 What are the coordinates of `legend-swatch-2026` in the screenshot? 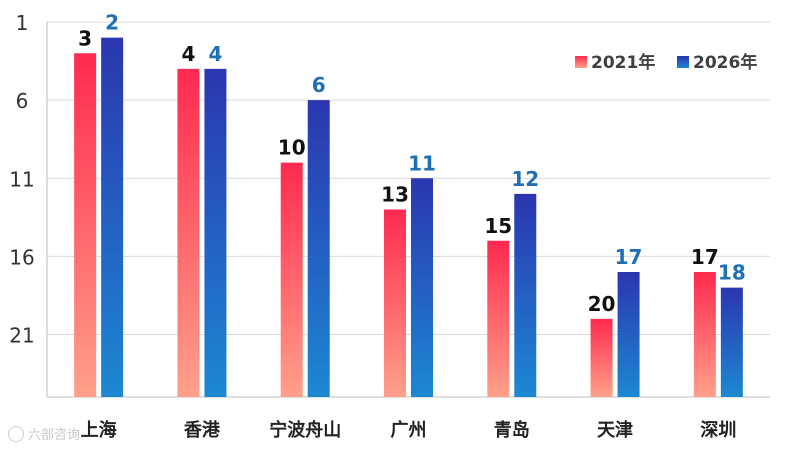 It's located at (683, 62).